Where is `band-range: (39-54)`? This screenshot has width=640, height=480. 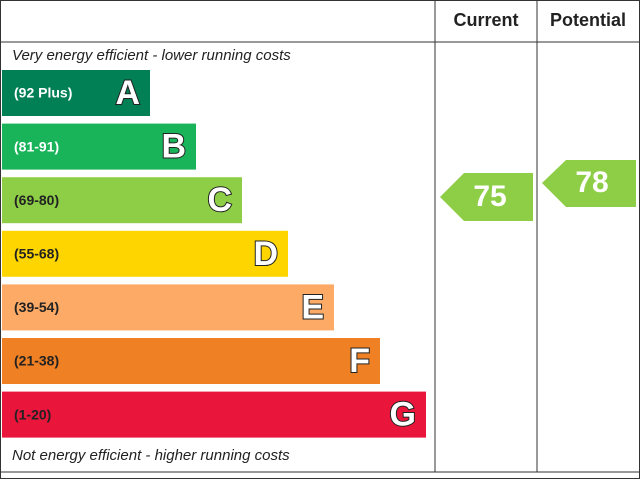 band-range: (39-54) is located at coordinates (36, 307).